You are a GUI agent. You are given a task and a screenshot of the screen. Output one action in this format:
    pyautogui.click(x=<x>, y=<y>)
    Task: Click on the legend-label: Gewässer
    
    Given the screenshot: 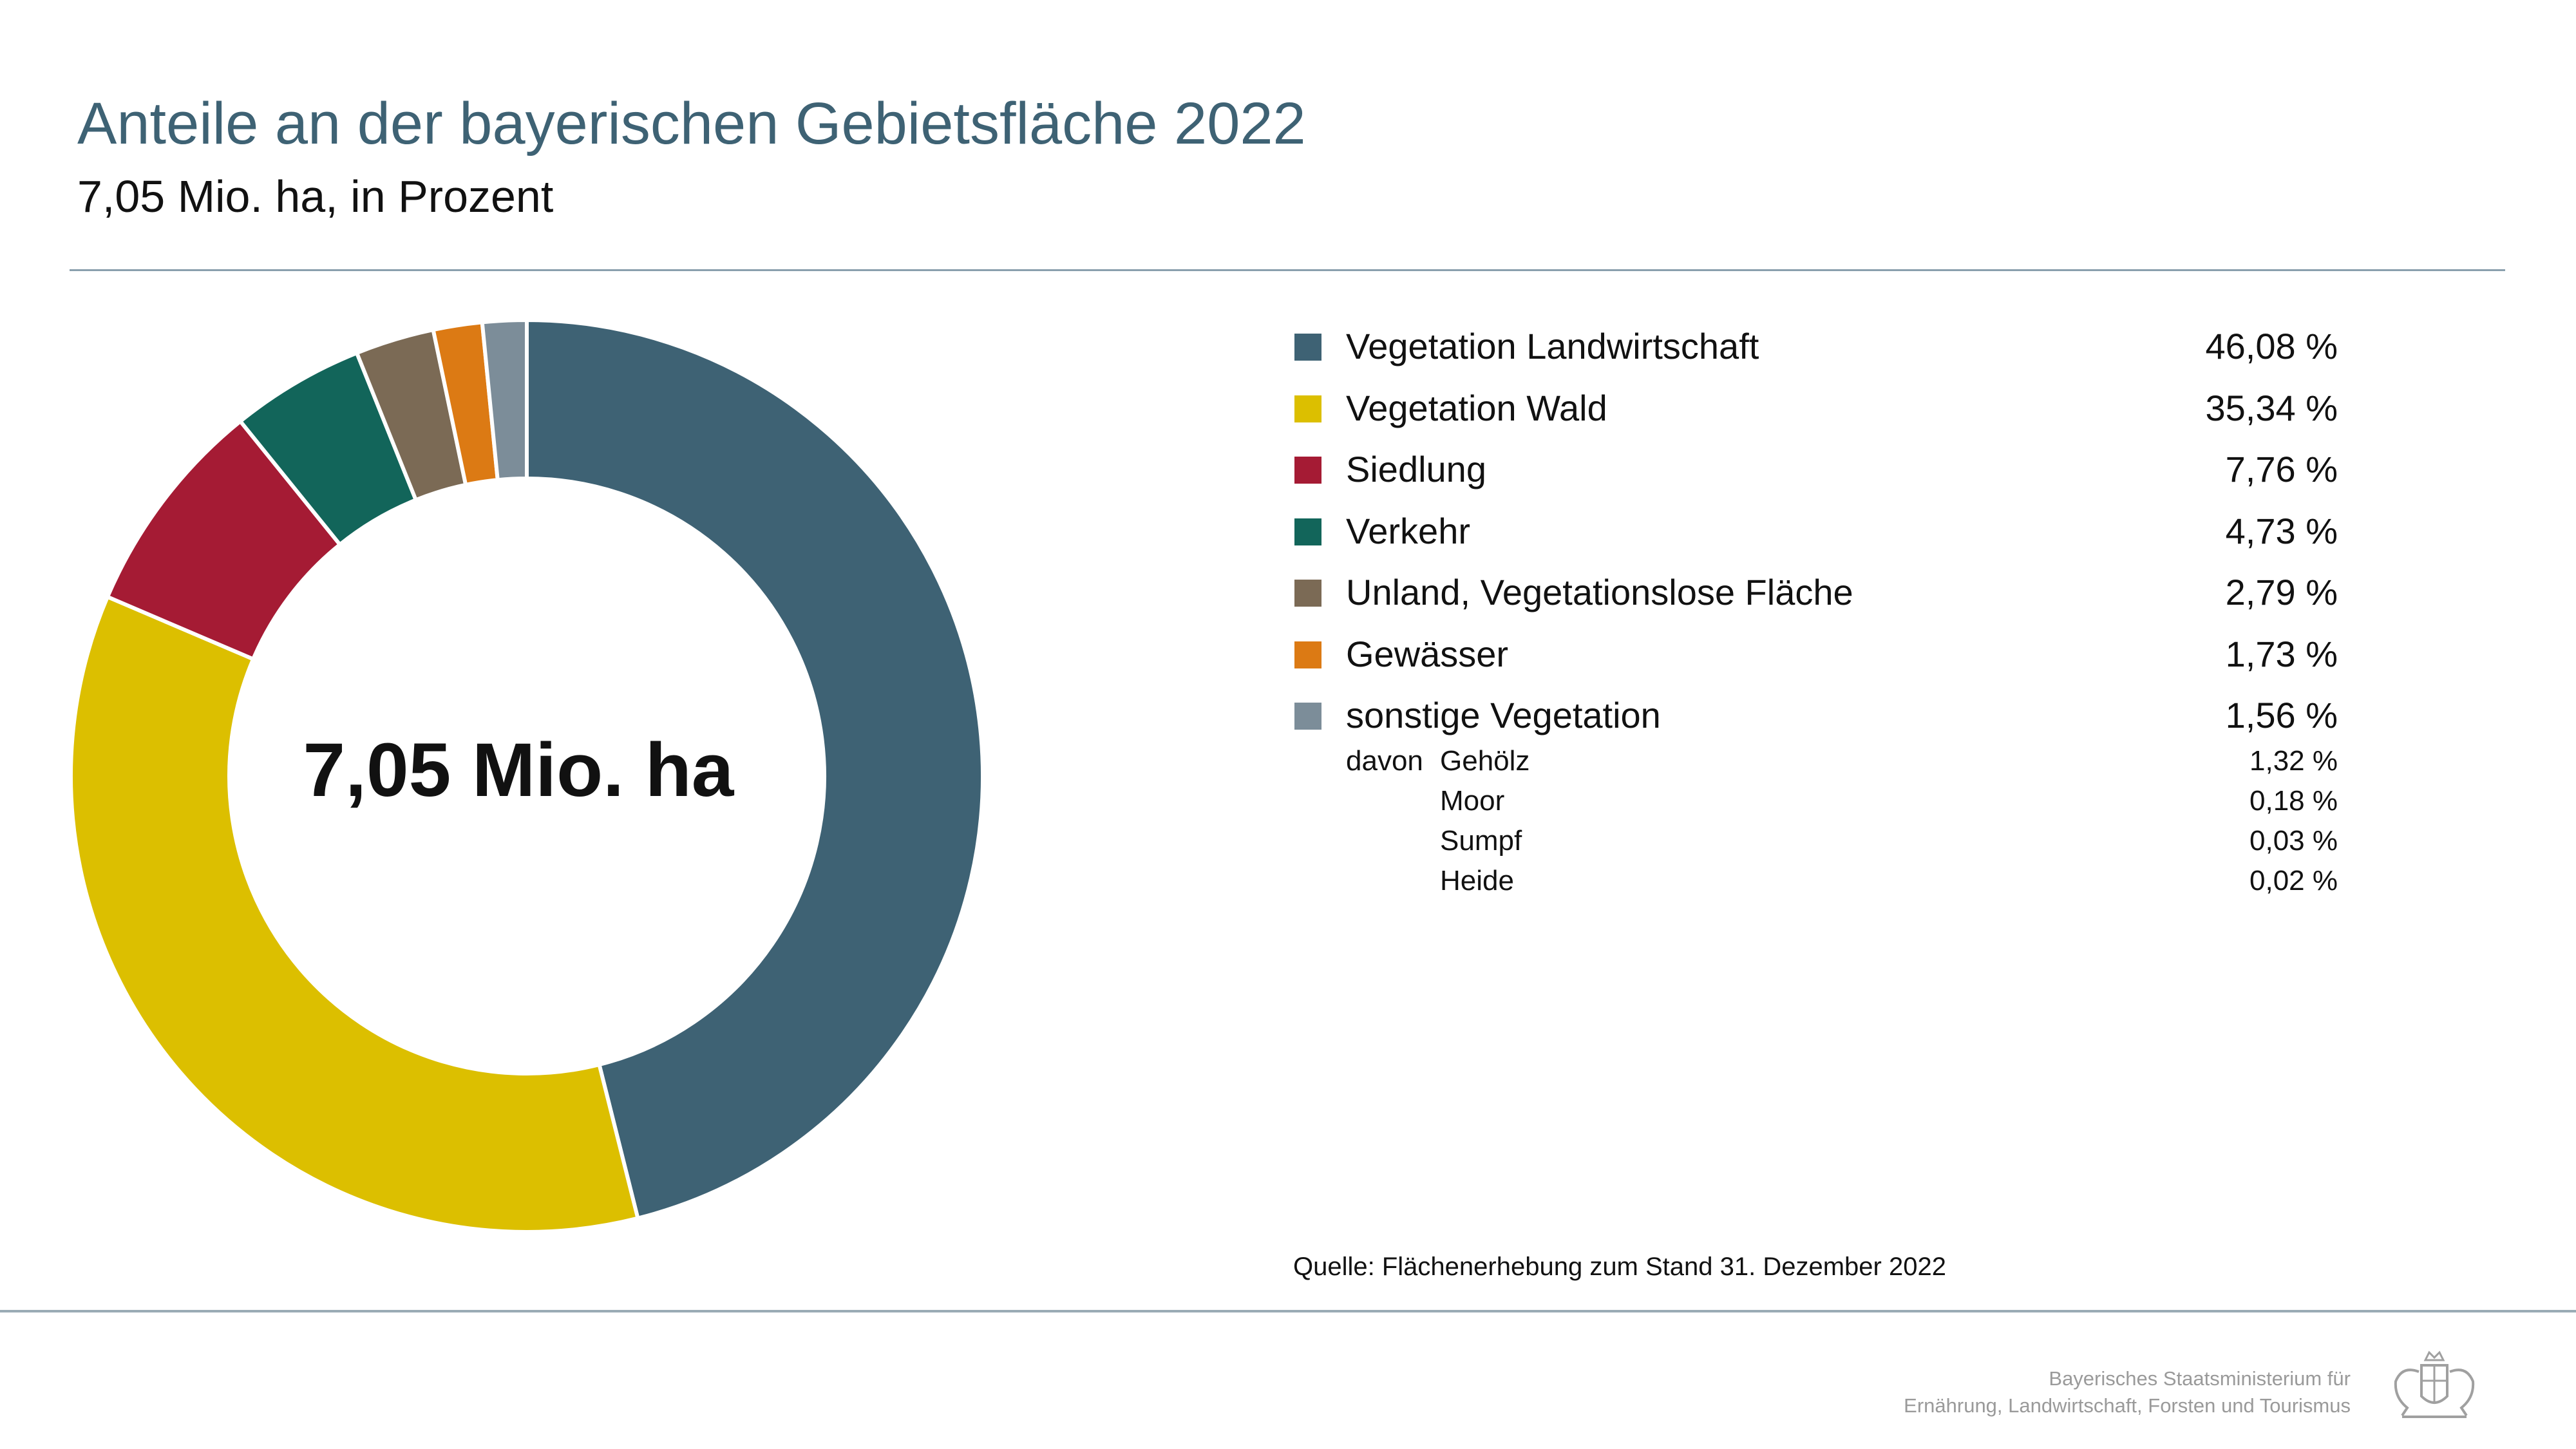 What is the action you would take?
    pyautogui.click(x=1428, y=653)
    